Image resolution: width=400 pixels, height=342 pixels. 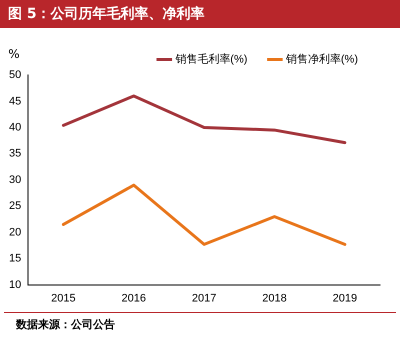 What do you see at coordinates (15, 206) in the screenshot?
I see `y-tick-label: 25` at bounding box center [15, 206].